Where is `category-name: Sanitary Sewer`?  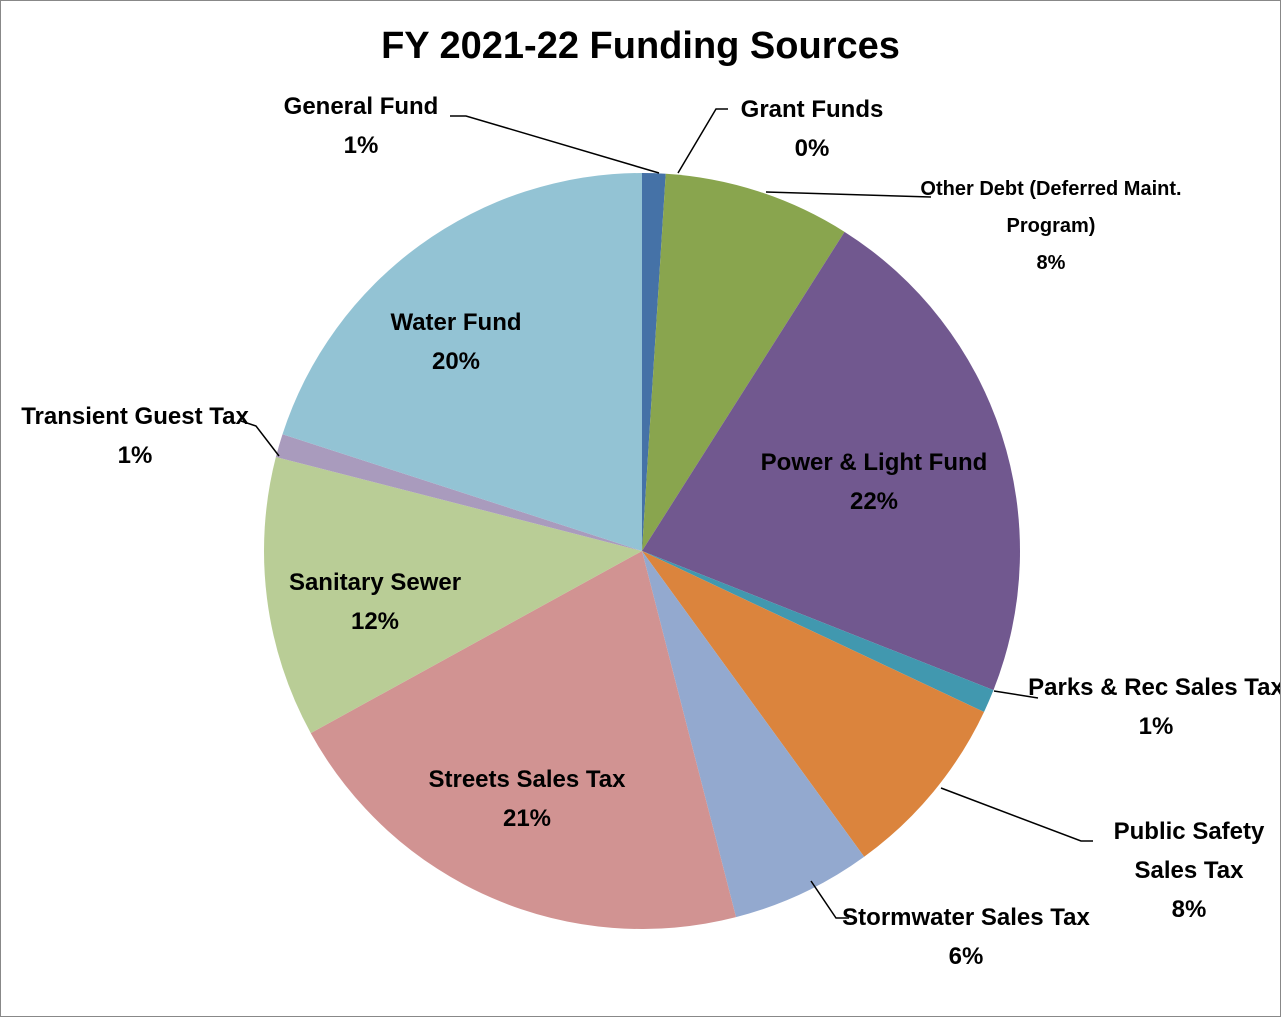
category-name: Sanitary Sewer is located at coordinates (375, 582).